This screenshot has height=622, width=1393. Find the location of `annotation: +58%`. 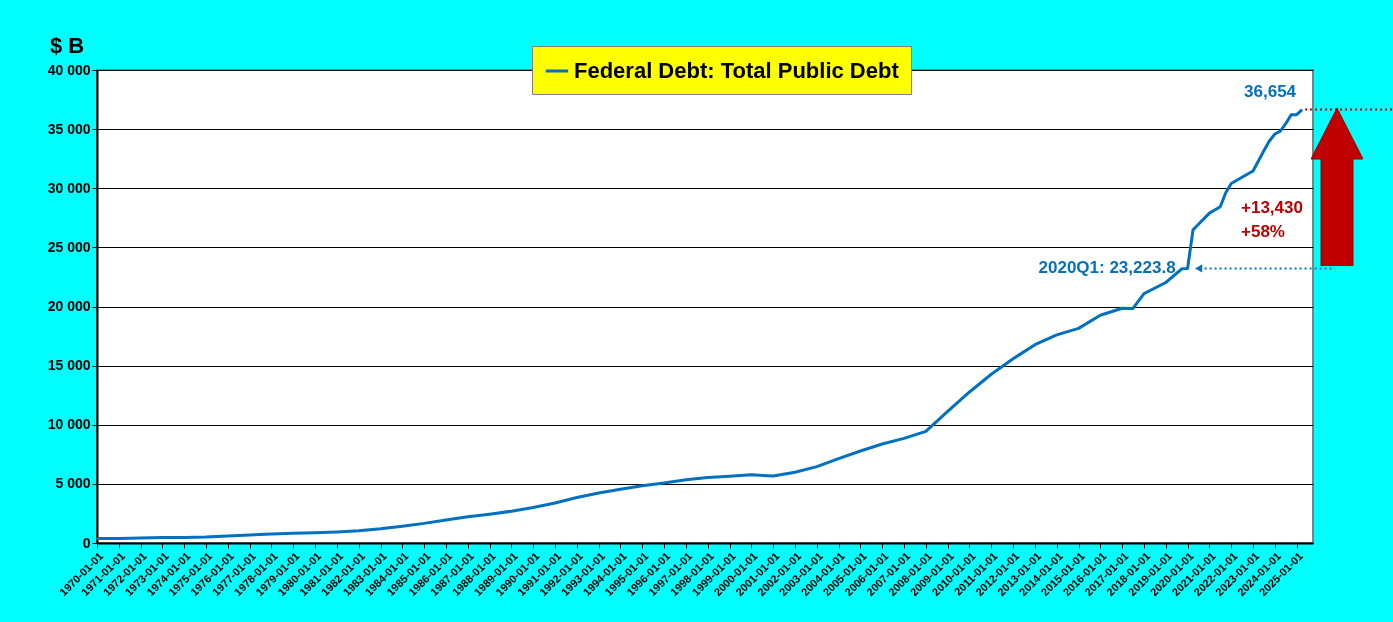

annotation: +58% is located at coordinates (1263, 231).